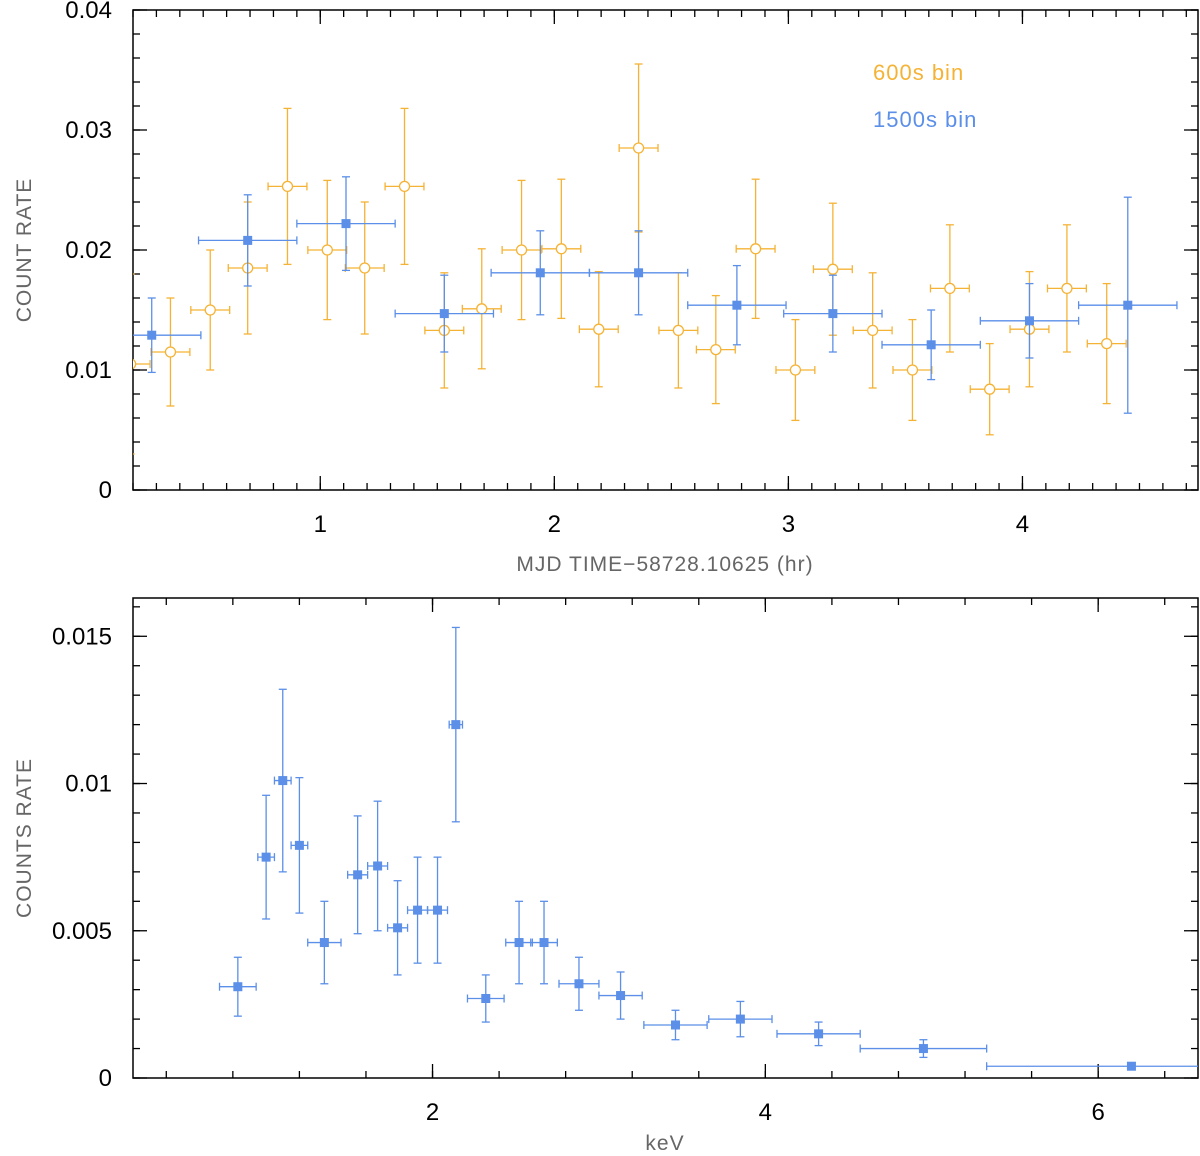  I want to click on light-curve-x-tick-label: 2, so click(554, 524).